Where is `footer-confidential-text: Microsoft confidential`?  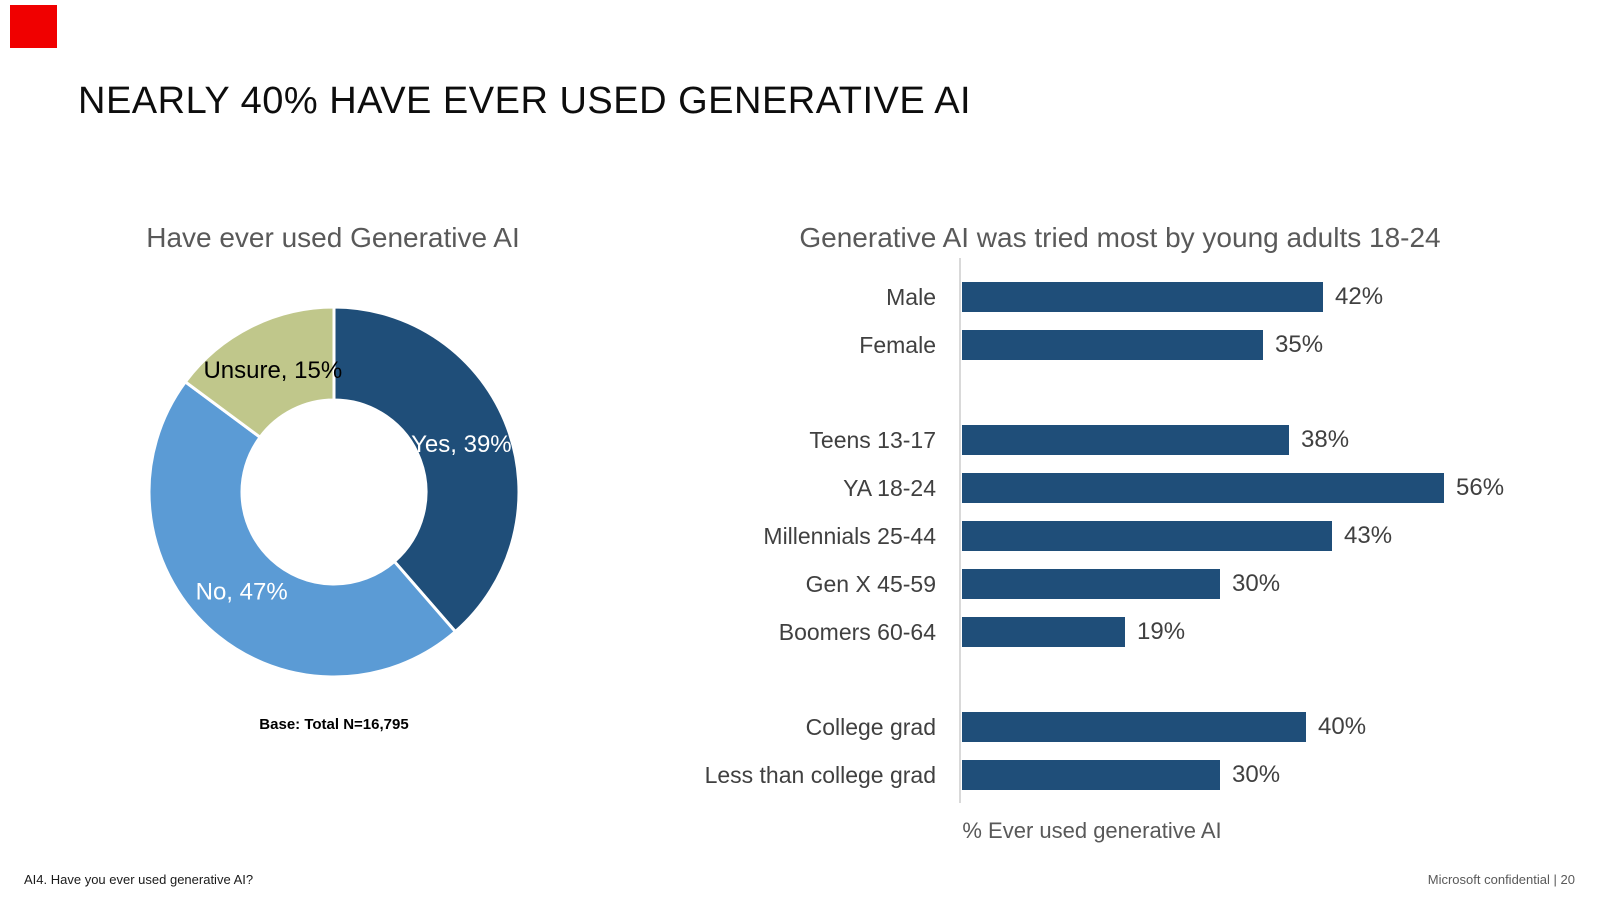
footer-confidential-text: Microsoft confidential is located at coordinates (1488, 879).